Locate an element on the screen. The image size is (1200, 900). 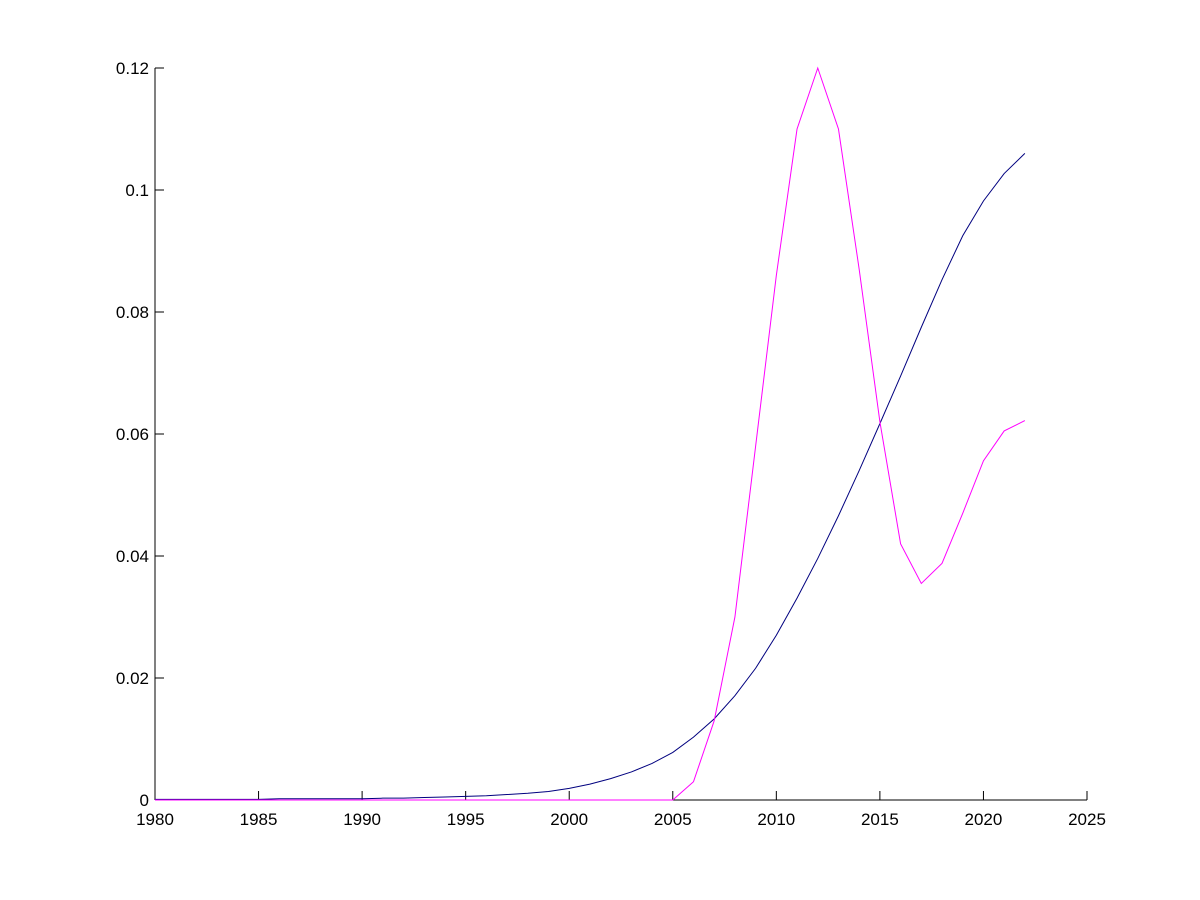
x-tick-label: 1995 is located at coordinates (466, 819).